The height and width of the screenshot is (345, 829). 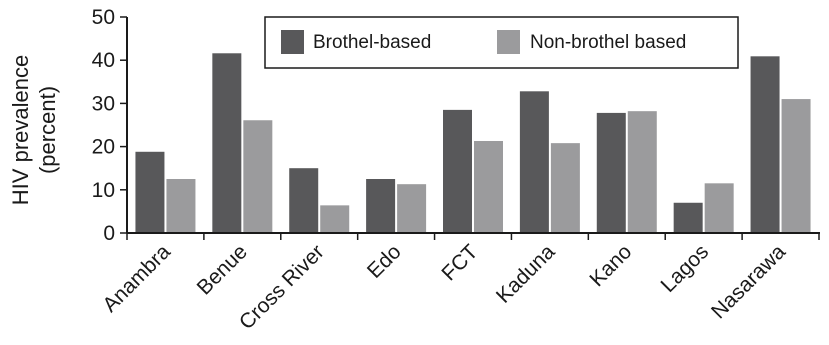 I want to click on y-axis-title-line2: (percent), so click(x=47, y=130).